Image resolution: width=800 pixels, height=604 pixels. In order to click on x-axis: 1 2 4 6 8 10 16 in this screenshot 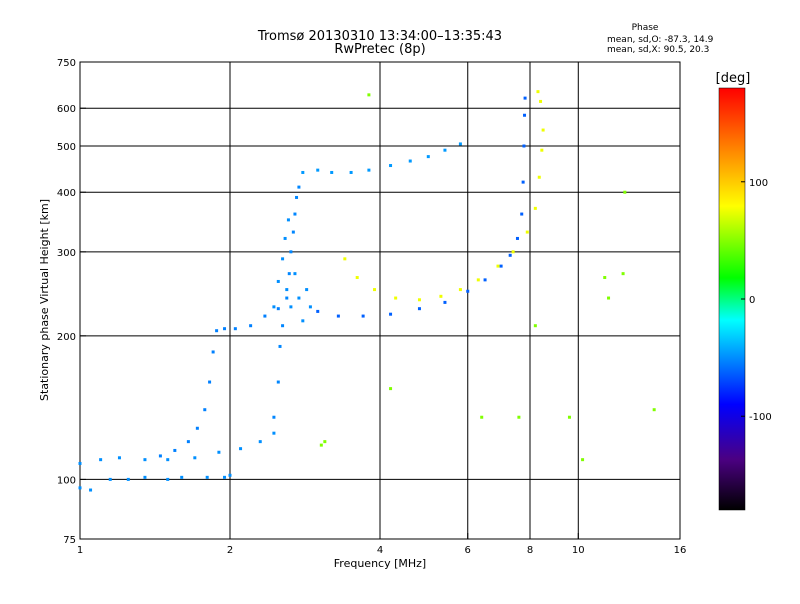, I will do `click(382, 544)`.